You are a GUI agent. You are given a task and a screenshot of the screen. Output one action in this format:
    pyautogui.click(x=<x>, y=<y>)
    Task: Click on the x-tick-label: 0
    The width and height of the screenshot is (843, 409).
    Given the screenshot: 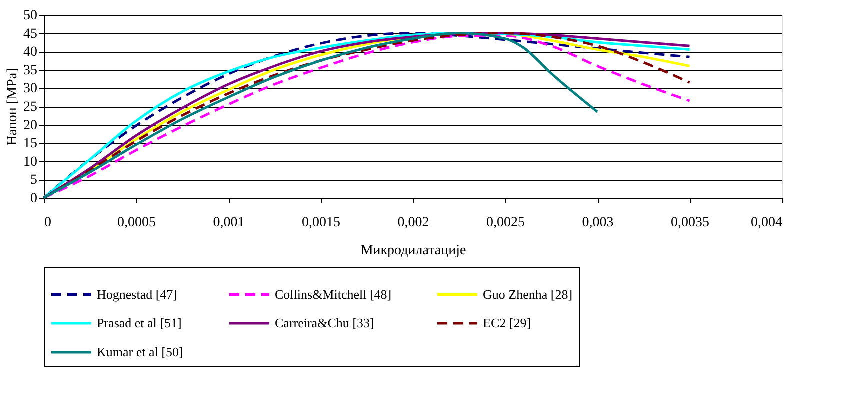 What is the action you would take?
    pyautogui.click(x=48, y=223)
    